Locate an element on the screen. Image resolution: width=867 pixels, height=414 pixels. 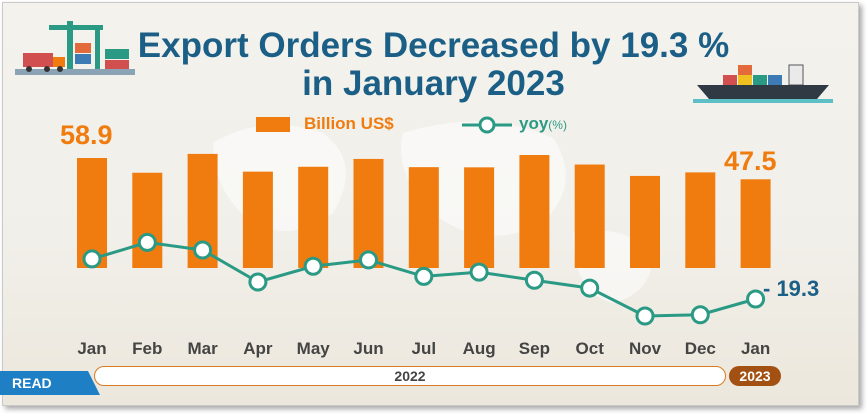
x-tick-label-7: Aug is located at coordinates (479, 348).